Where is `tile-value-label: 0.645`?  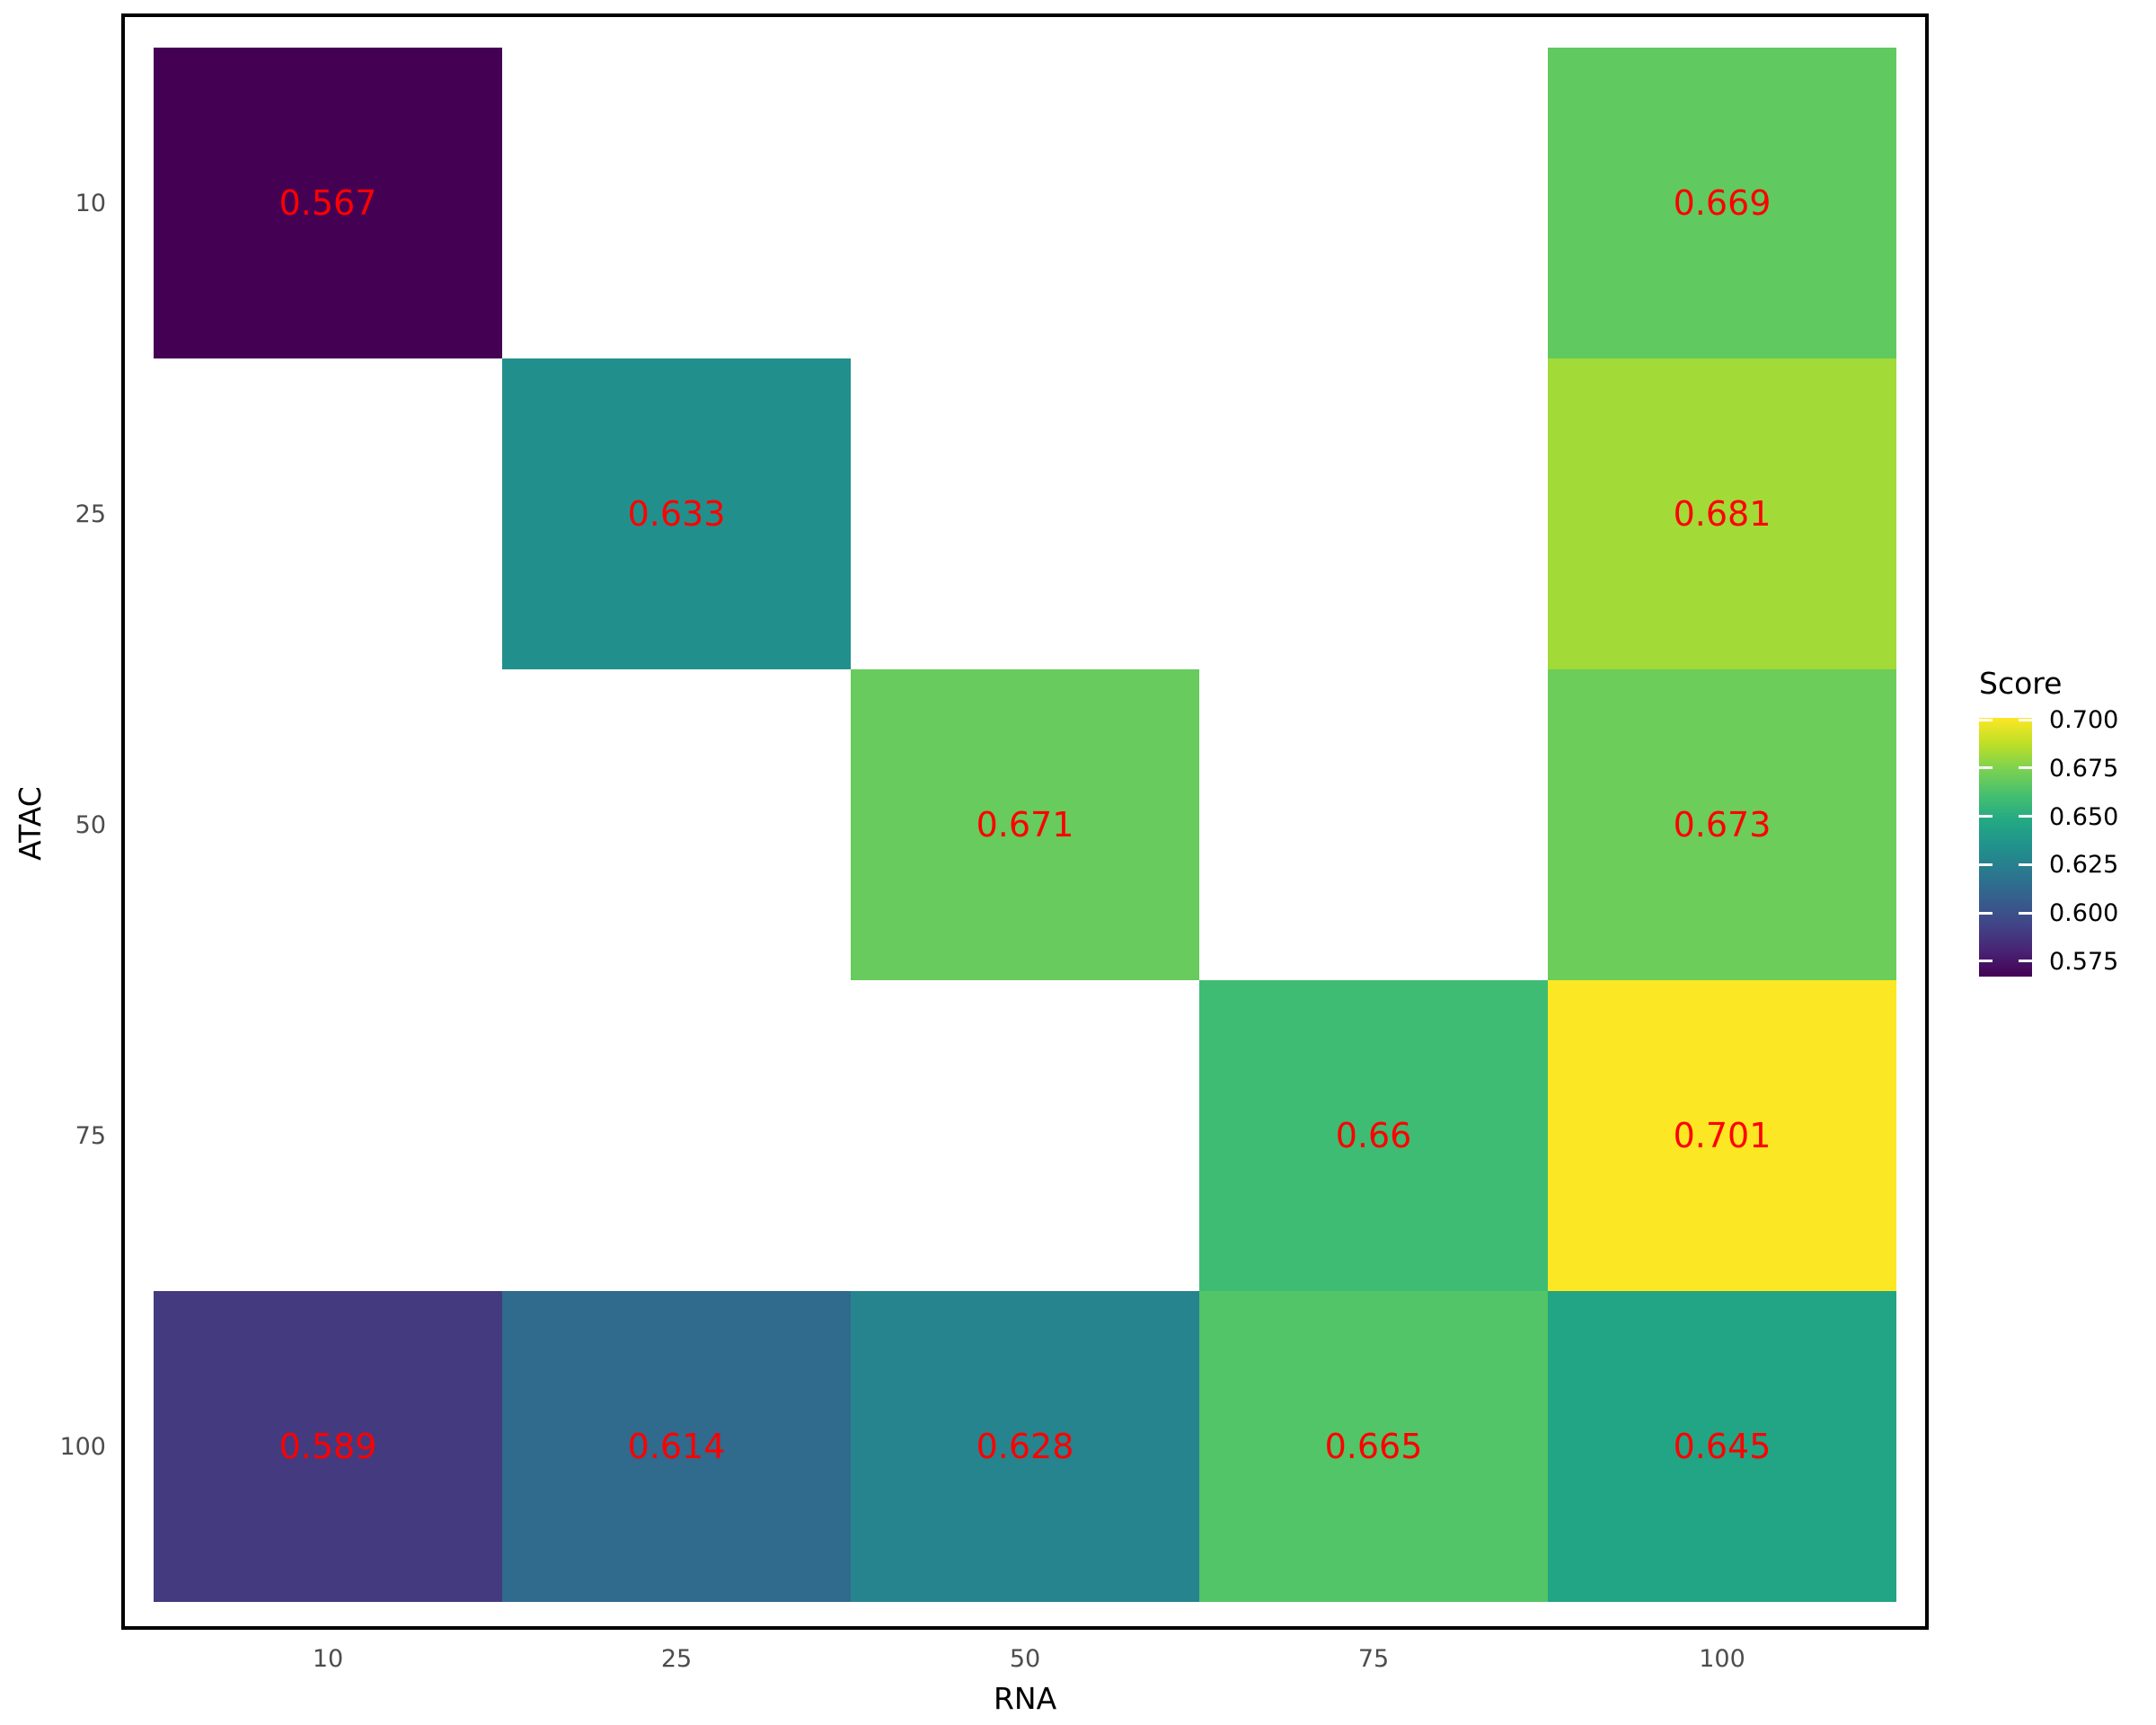
tile-value-label: 0.645 is located at coordinates (1723, 1446).